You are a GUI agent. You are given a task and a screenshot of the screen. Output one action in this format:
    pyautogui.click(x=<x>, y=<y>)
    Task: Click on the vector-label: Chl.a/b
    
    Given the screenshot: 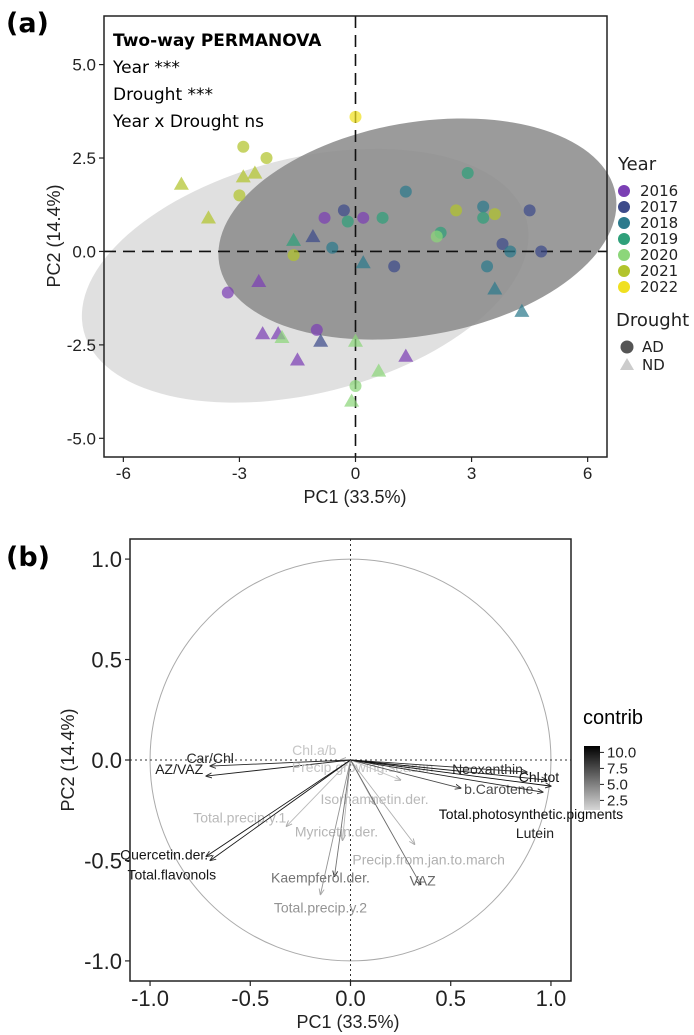 What is the action you would take?
    pyautogui.click(x=314, y=750)
    